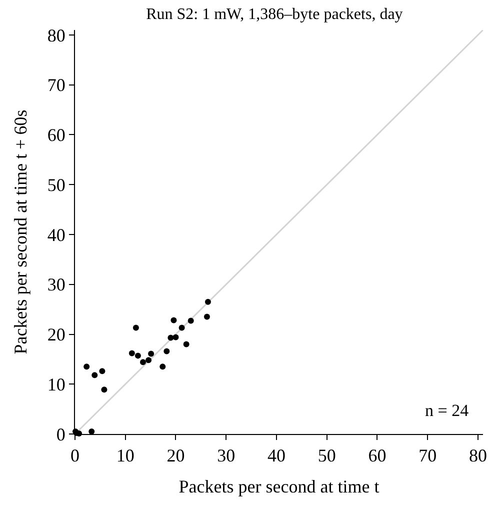 This screenshot has height=505, width=499. Describe the element at coordinates (56, 35) in the screenshot. I see `y-tick-label: 80` at that location.